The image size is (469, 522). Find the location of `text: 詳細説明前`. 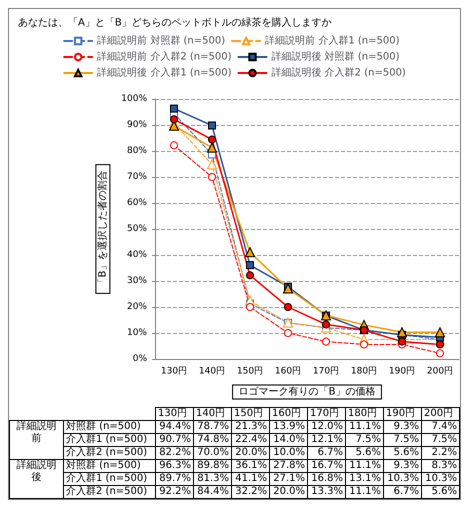

text: 詳細説明前 is located at coordinates (37, 440).